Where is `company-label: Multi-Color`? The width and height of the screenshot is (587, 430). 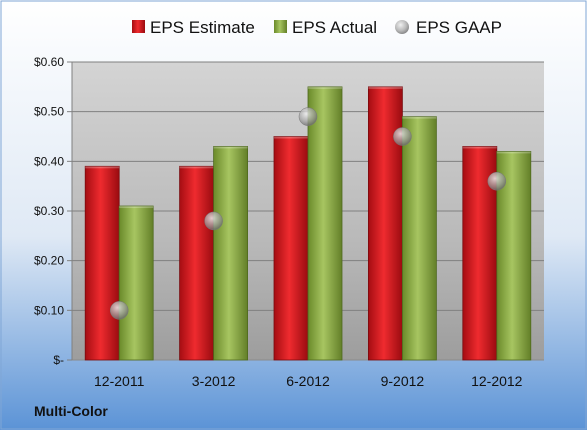
company-label: Multi-Color is located at coordinates (71, 411).